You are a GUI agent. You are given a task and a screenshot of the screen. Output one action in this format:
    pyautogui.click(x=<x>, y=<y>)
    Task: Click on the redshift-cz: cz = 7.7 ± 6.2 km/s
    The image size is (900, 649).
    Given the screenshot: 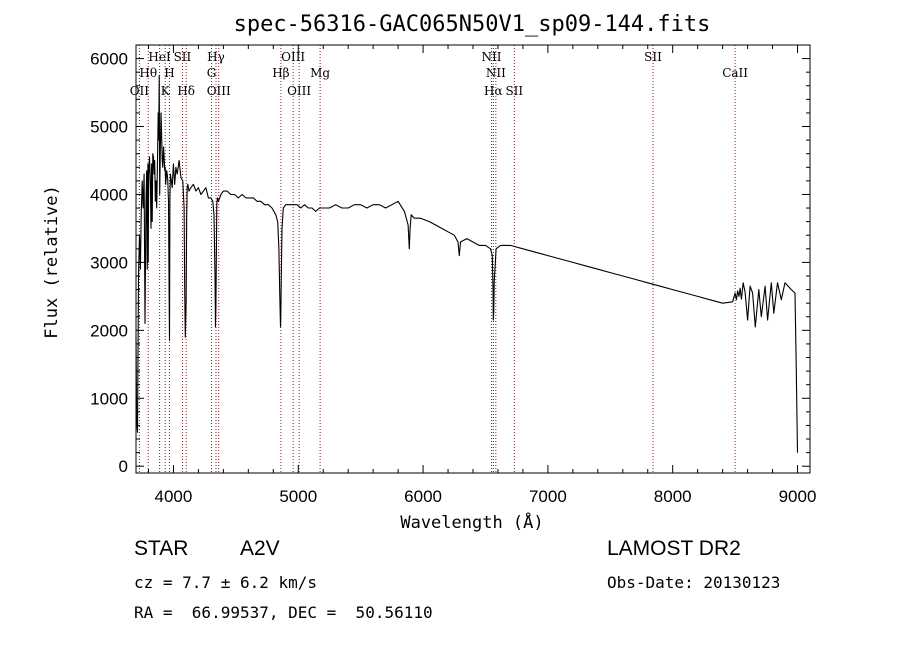 What is the action you would take?
    pyautogui.click(x=226, y=582)
    